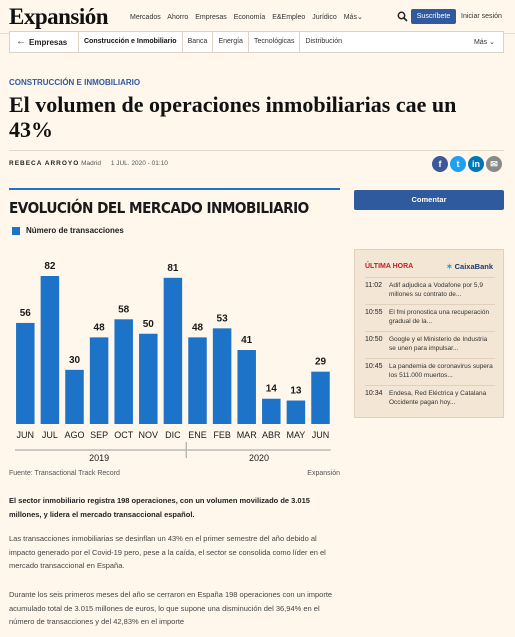  What do you see at coordinates (50, 266) in the screenshot?
I see `bar-value-label: 82` at bounding box center [50, 266].